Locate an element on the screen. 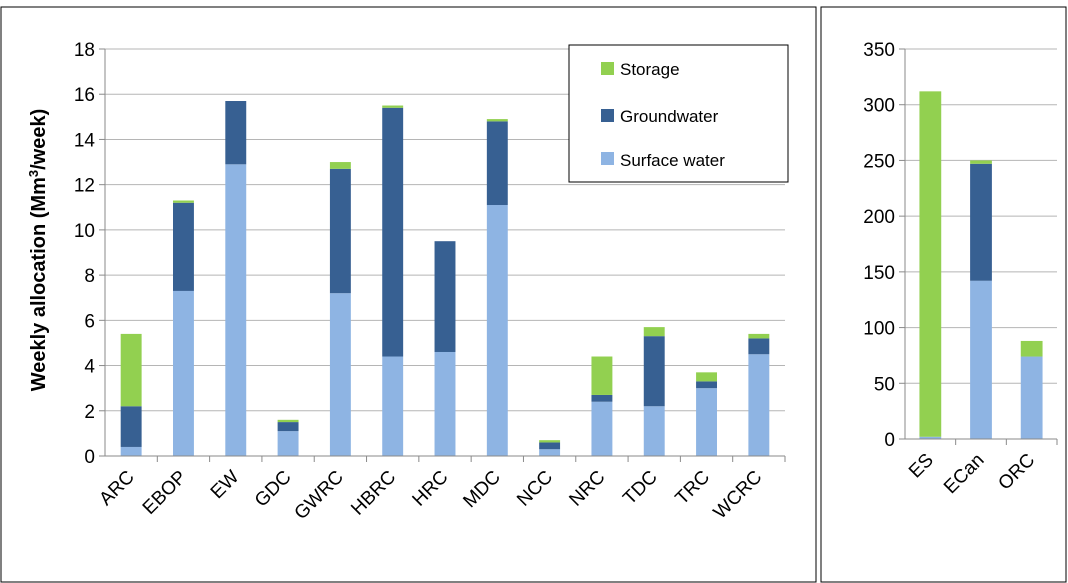 The image size is (1068, 583). bar-ebop-surface-water is located at coordinates (183, 373).